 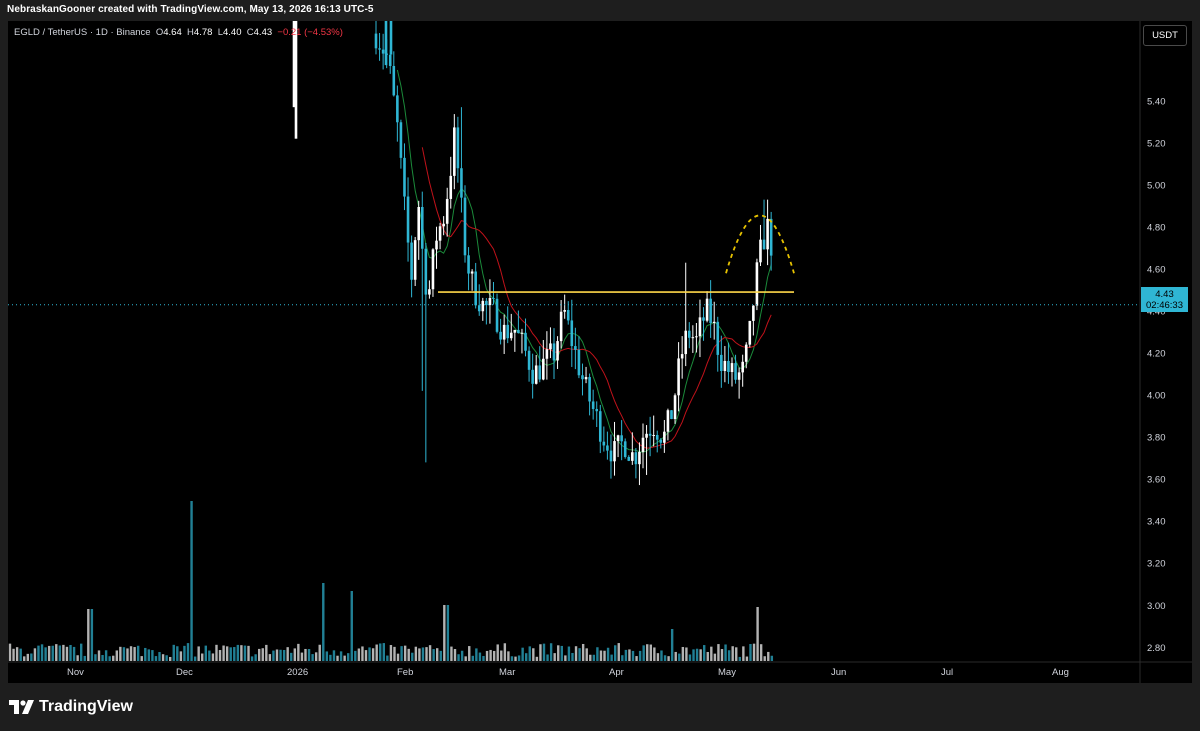 What do you see at coordinates (1156, 522) in the screenshot?
I see `y-tick-label: 3.40` at bounding box center [1156, 522].